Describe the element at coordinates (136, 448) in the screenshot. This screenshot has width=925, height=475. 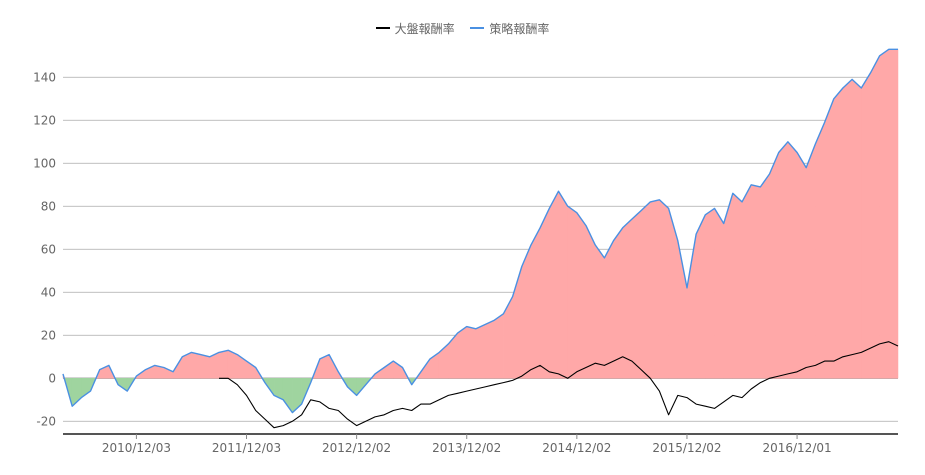
I see `x-tick-label: 2010/12/03` at that location.